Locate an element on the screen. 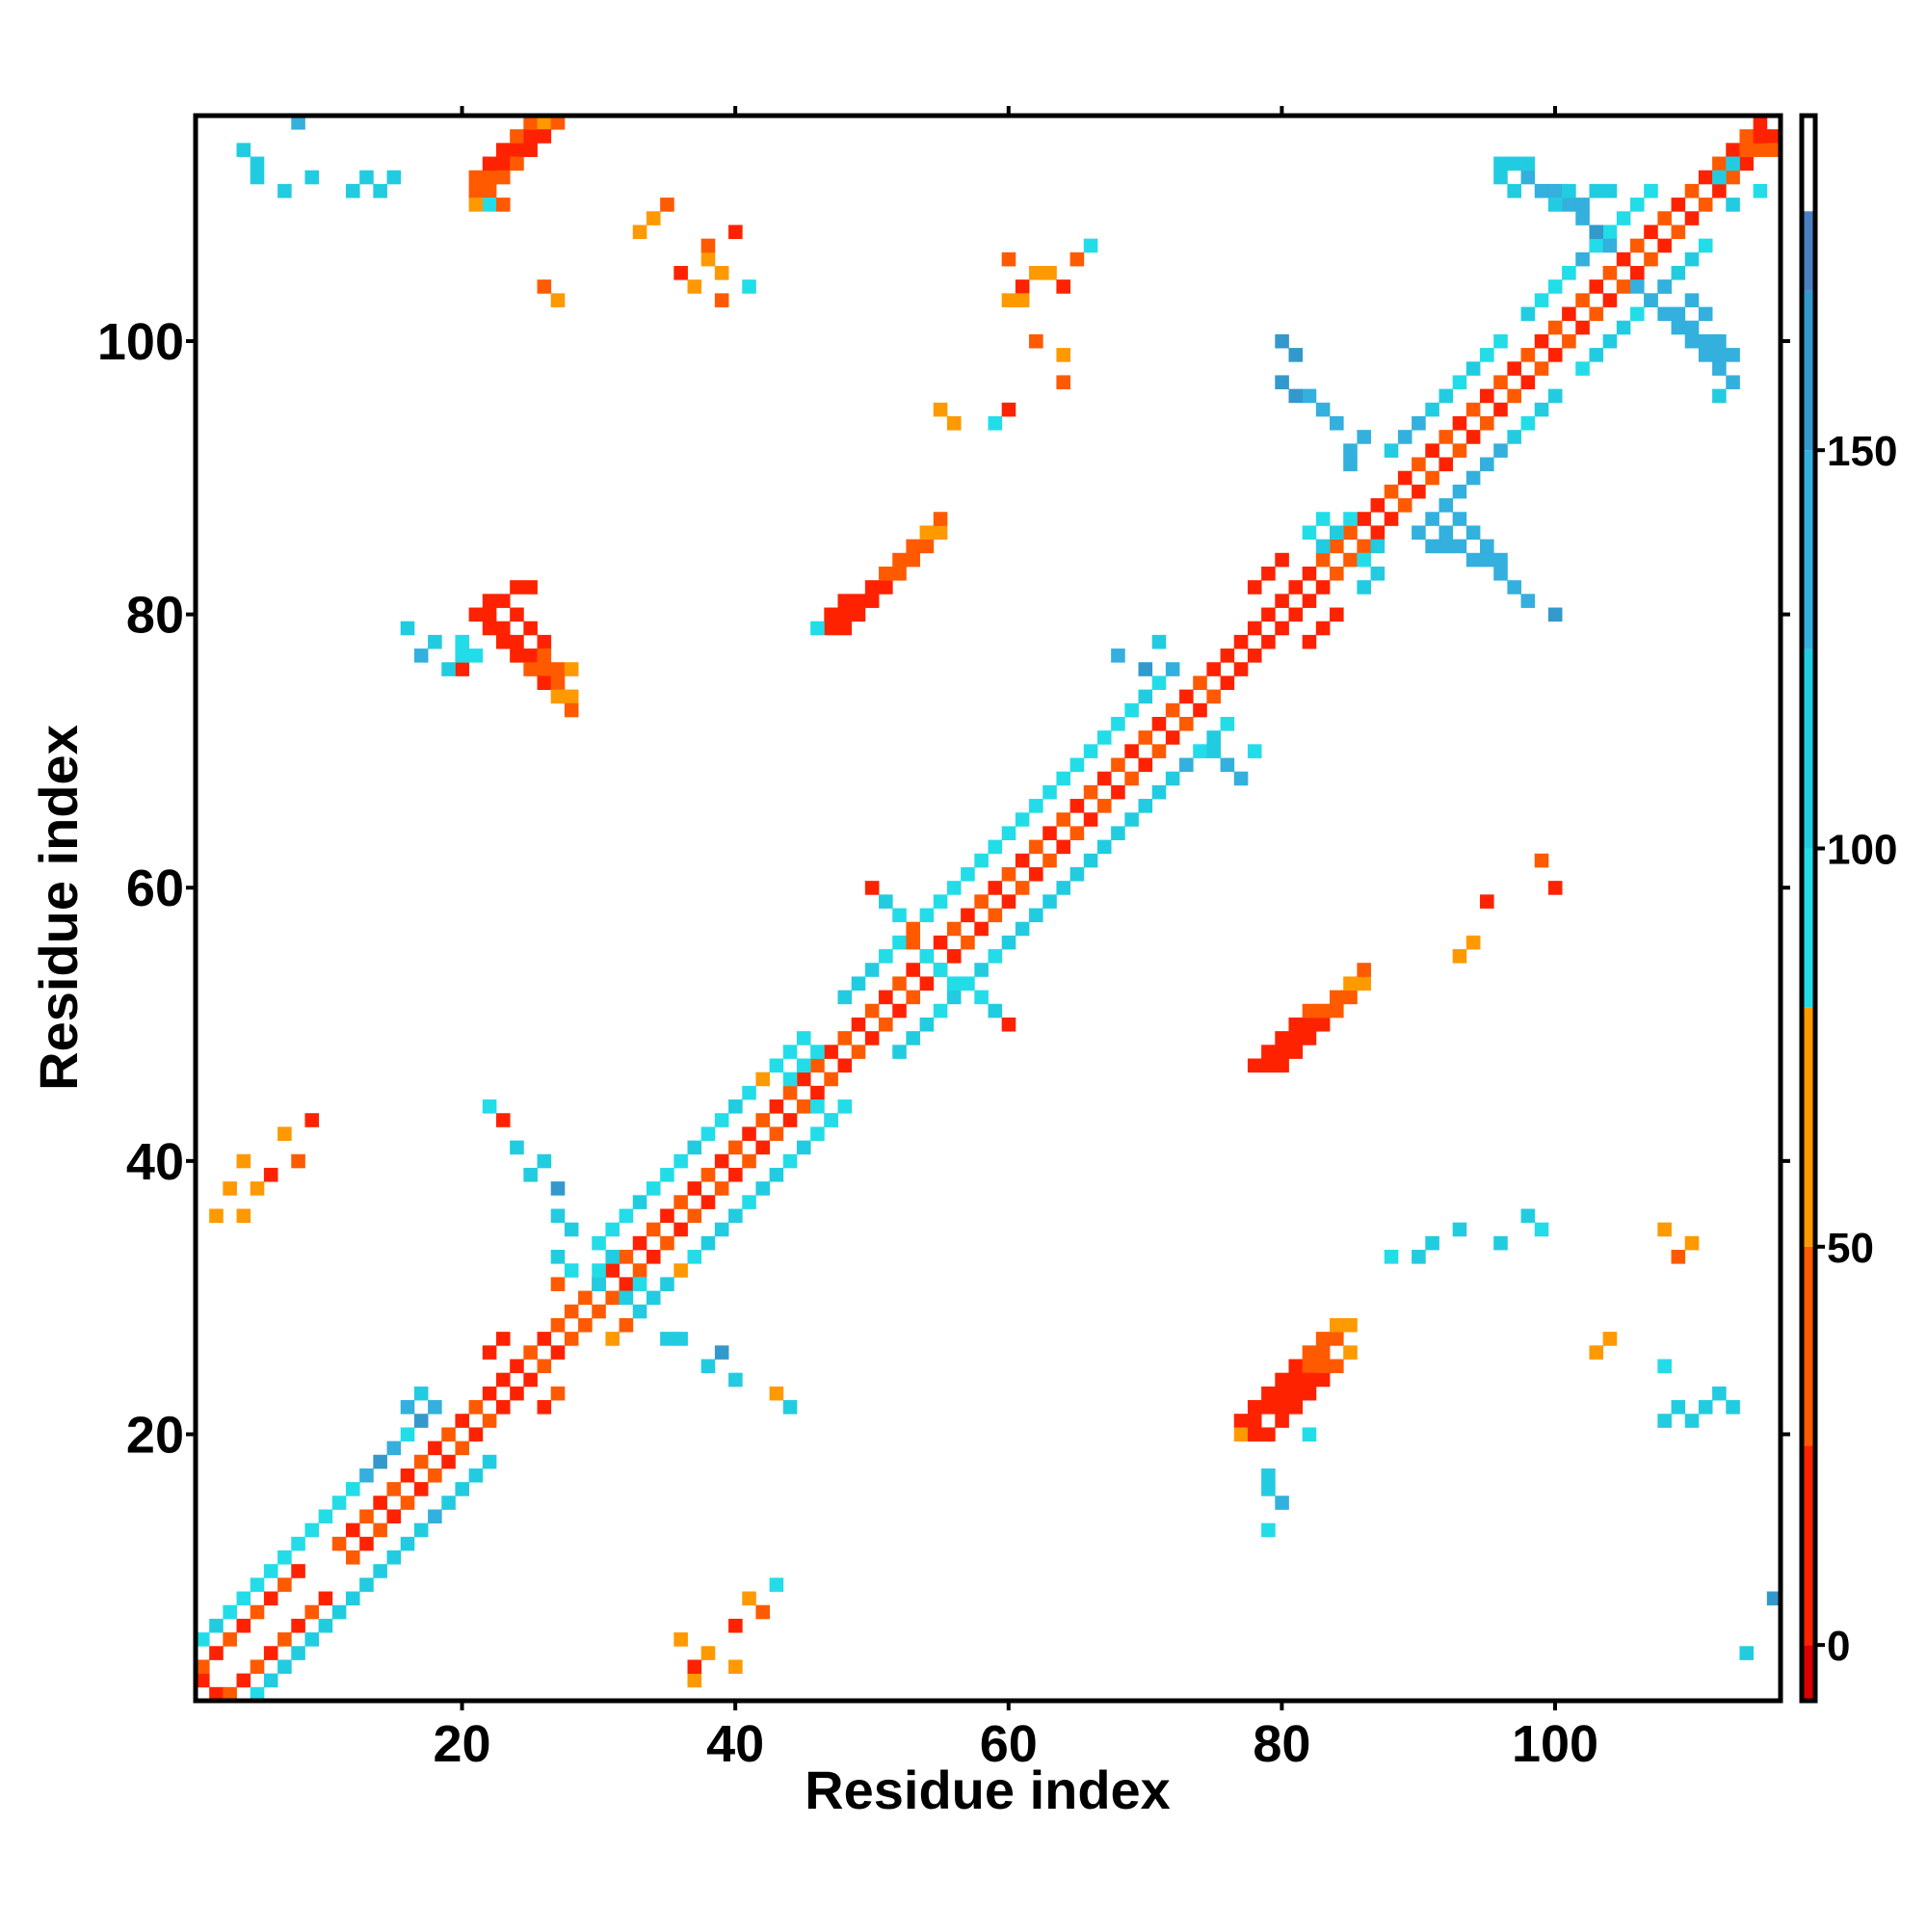  colorbar-band is located at coordinates (1809, 1545).